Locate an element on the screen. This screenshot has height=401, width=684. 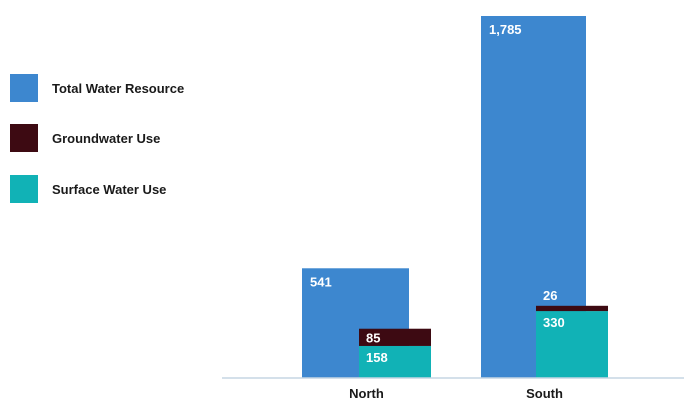
legend-item-groundwater-use: Groundwater Use is located at coordinates (85, 138).